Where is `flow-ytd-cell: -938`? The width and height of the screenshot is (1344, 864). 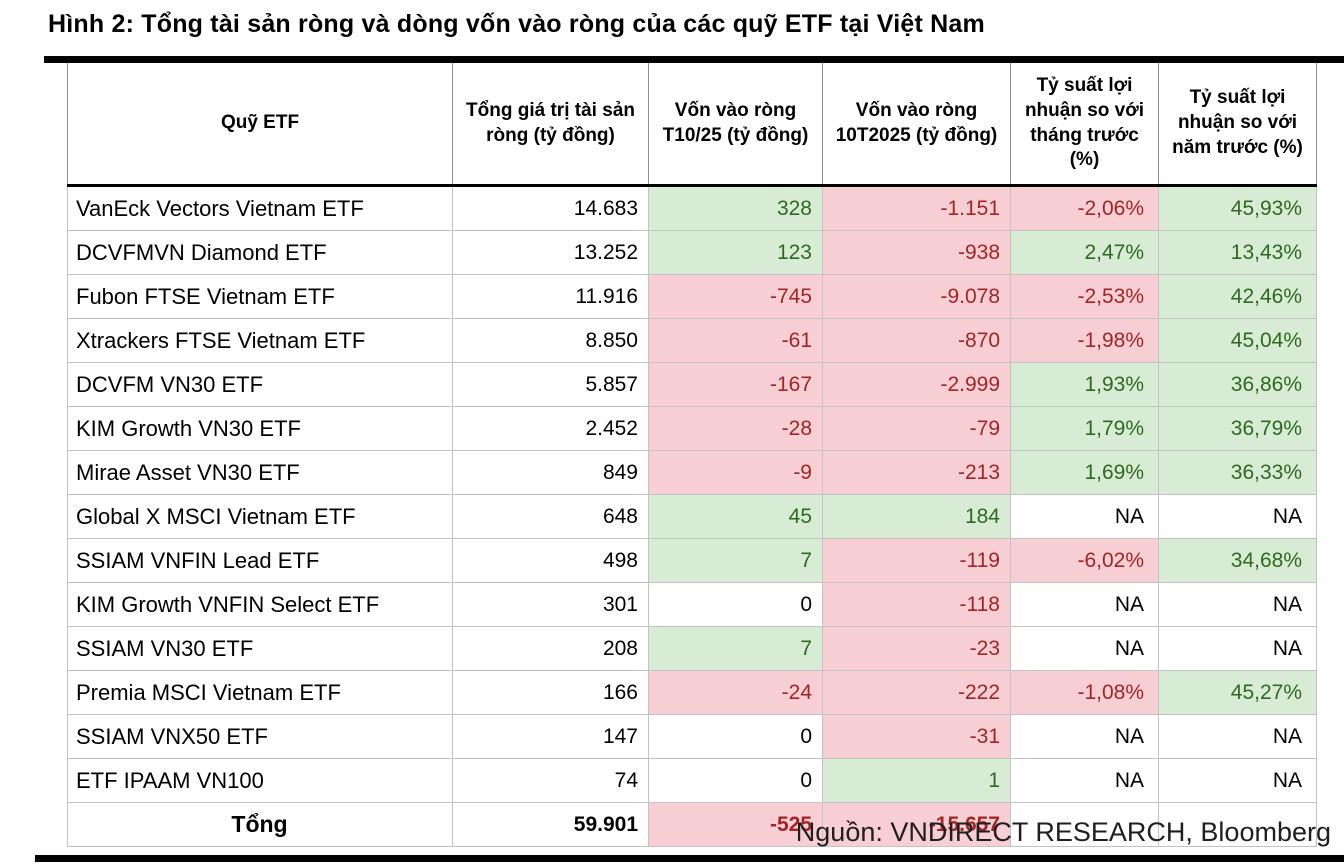 flow-ytd-cell: -938 is located at coordinates (916, 252).